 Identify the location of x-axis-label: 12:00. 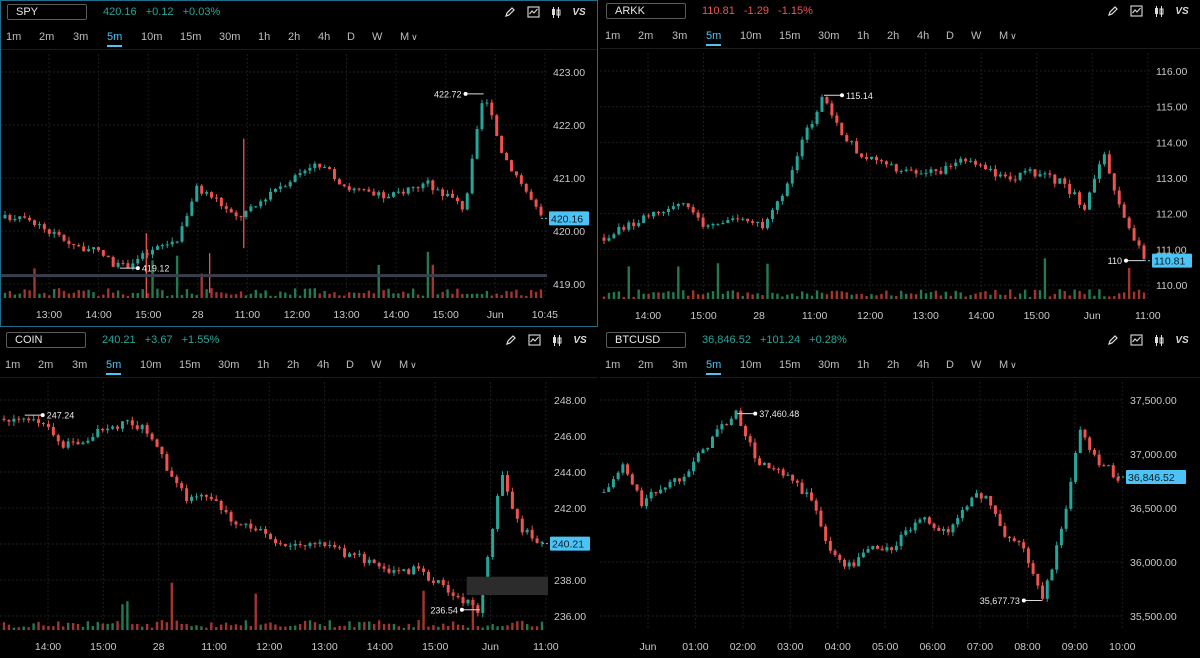
(870, 316).